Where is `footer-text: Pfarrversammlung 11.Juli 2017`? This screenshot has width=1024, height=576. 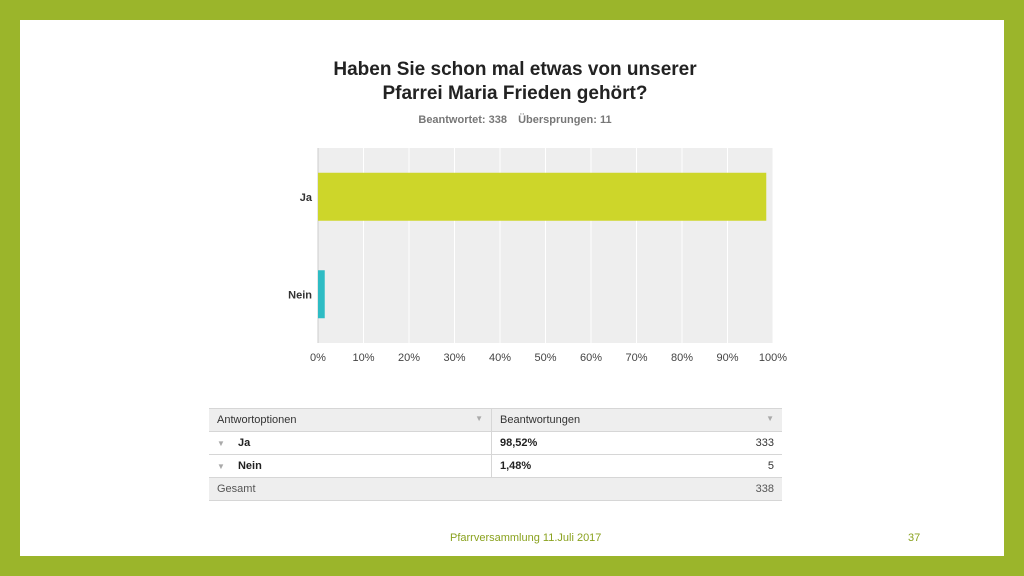 footer-text: Pfarrversammlung 11.Juli 2017 is located at coordinates (526, 538).